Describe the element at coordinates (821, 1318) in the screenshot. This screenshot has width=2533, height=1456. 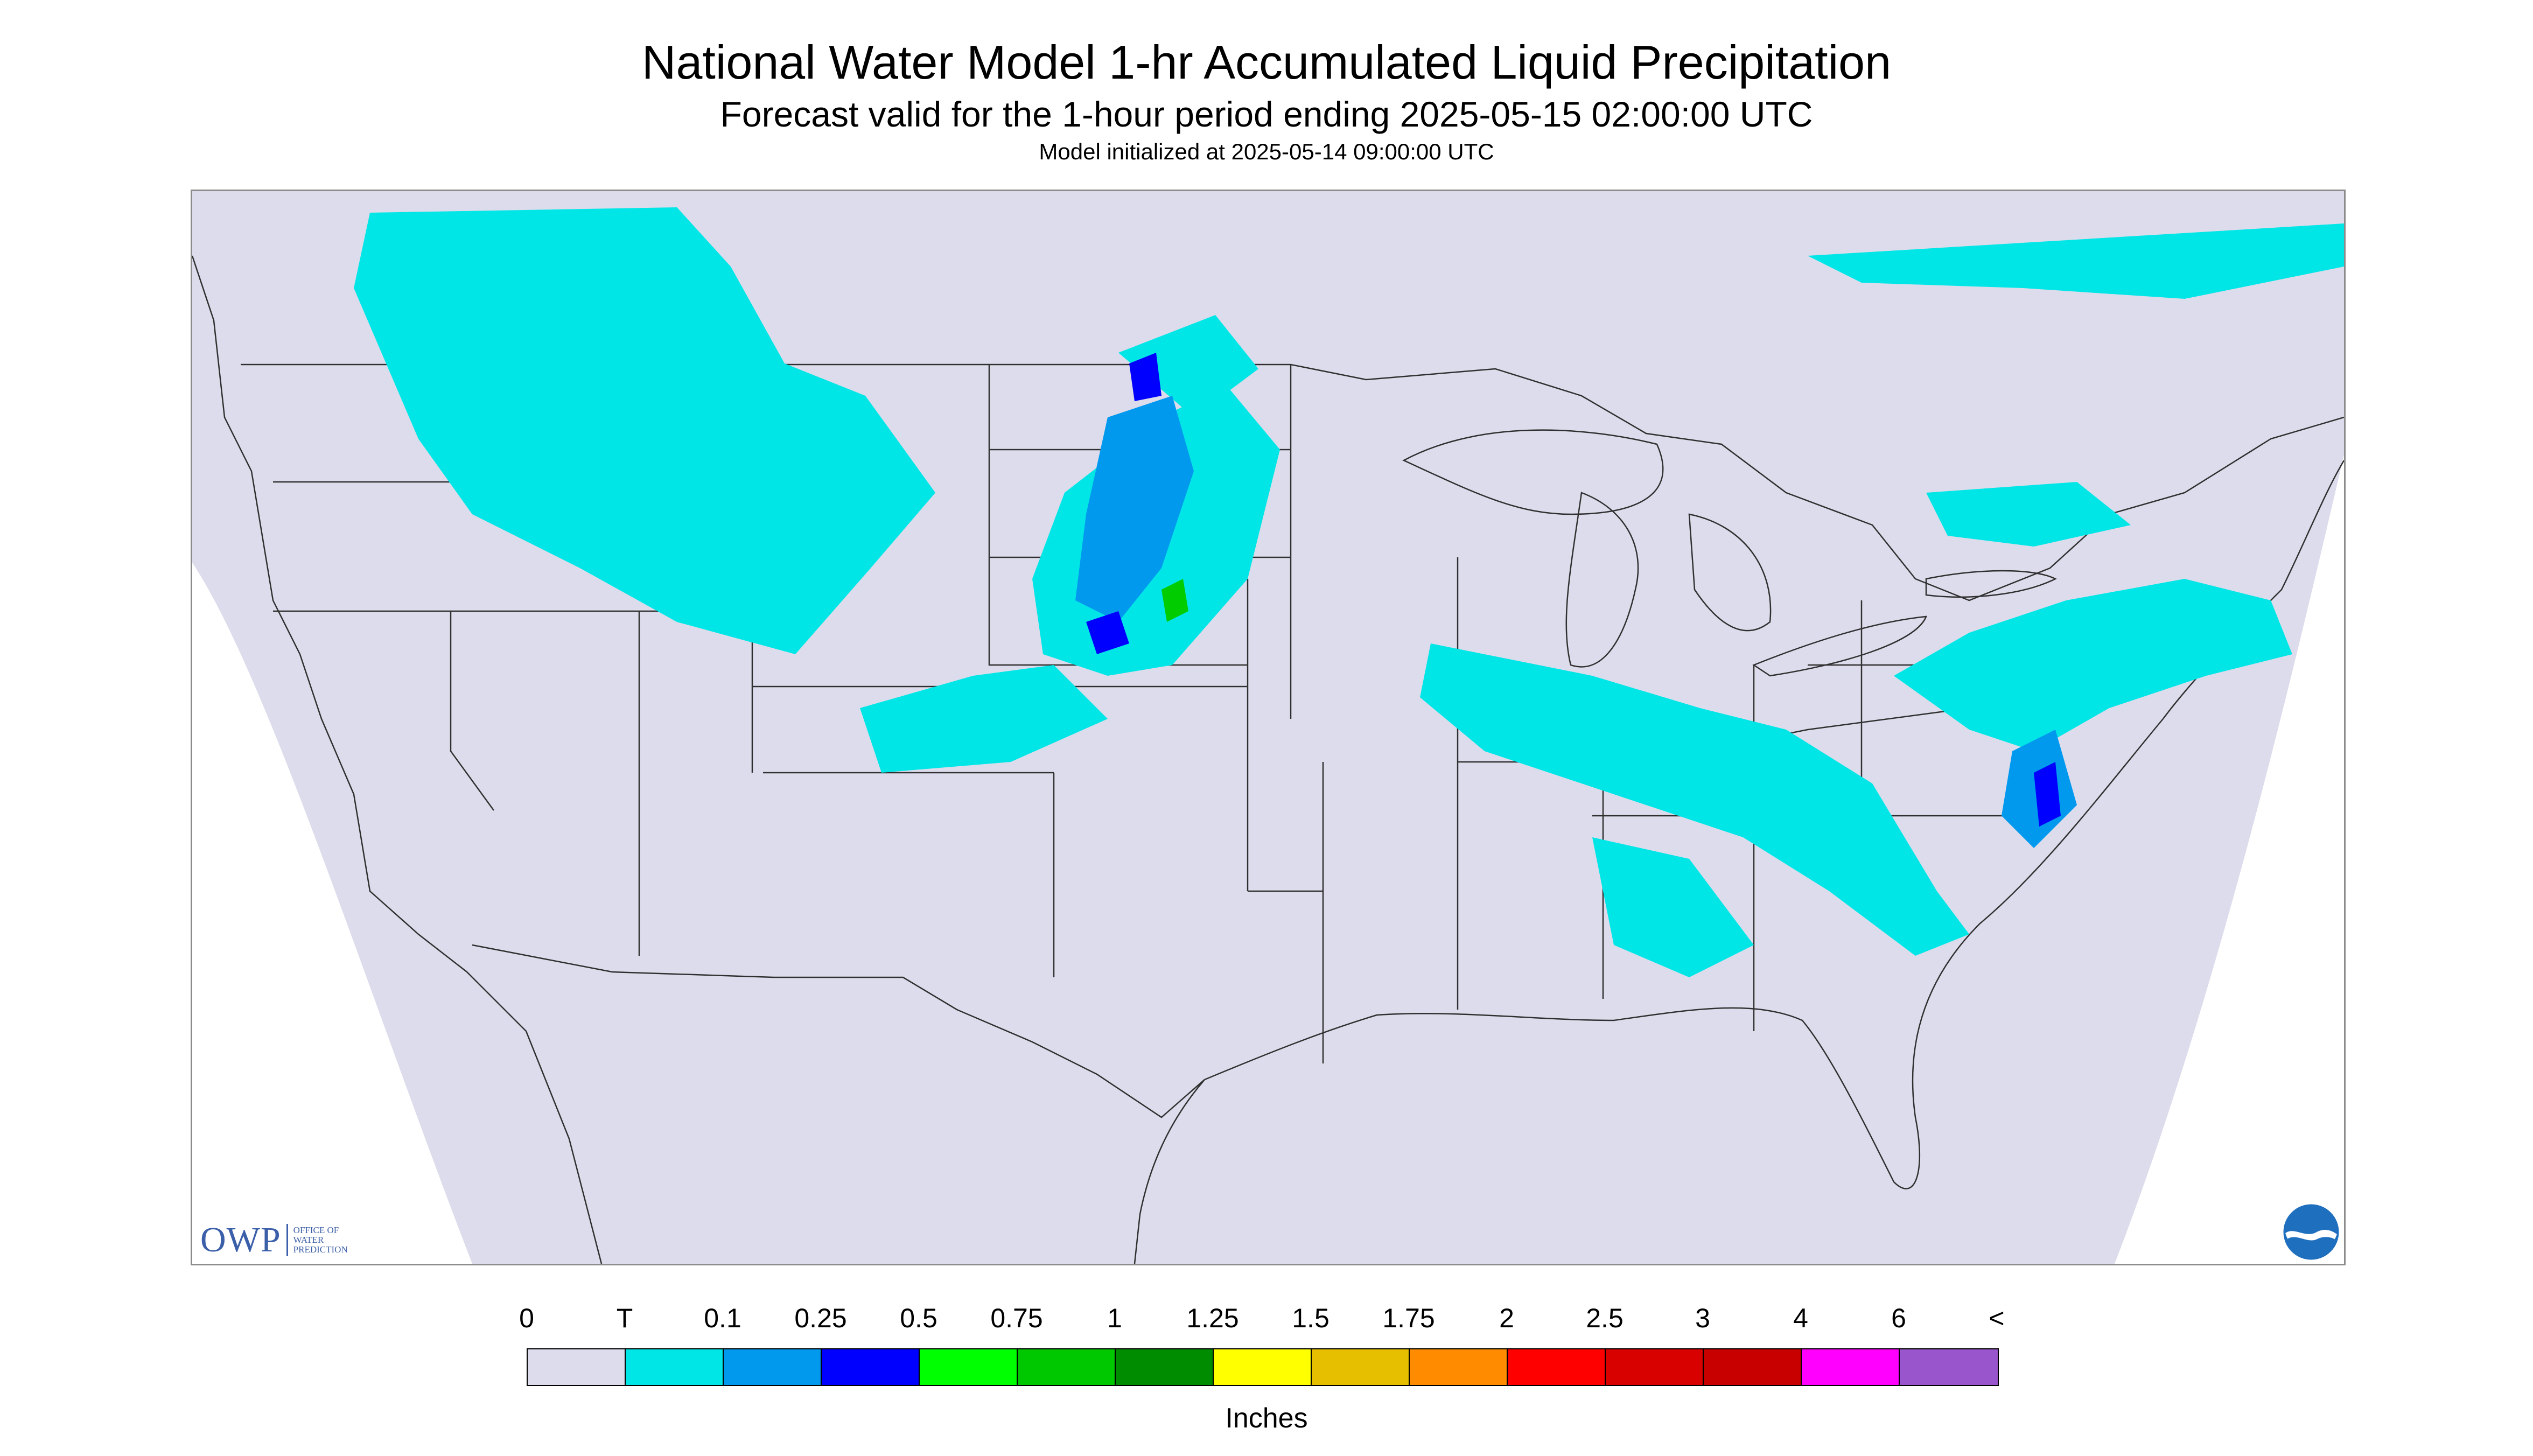
I see `legend-tick-label: 0.25` at that location.